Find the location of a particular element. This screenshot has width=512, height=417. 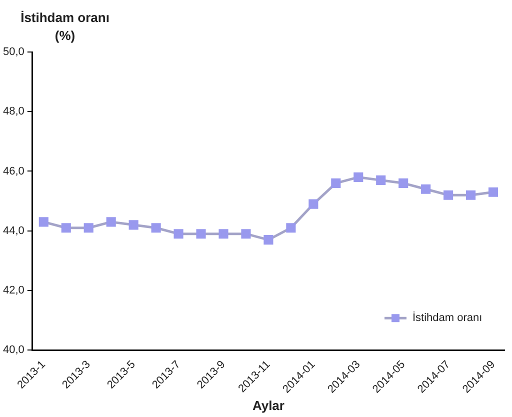

y-tick-label: 40,0 is located at coordinates (13, 350).